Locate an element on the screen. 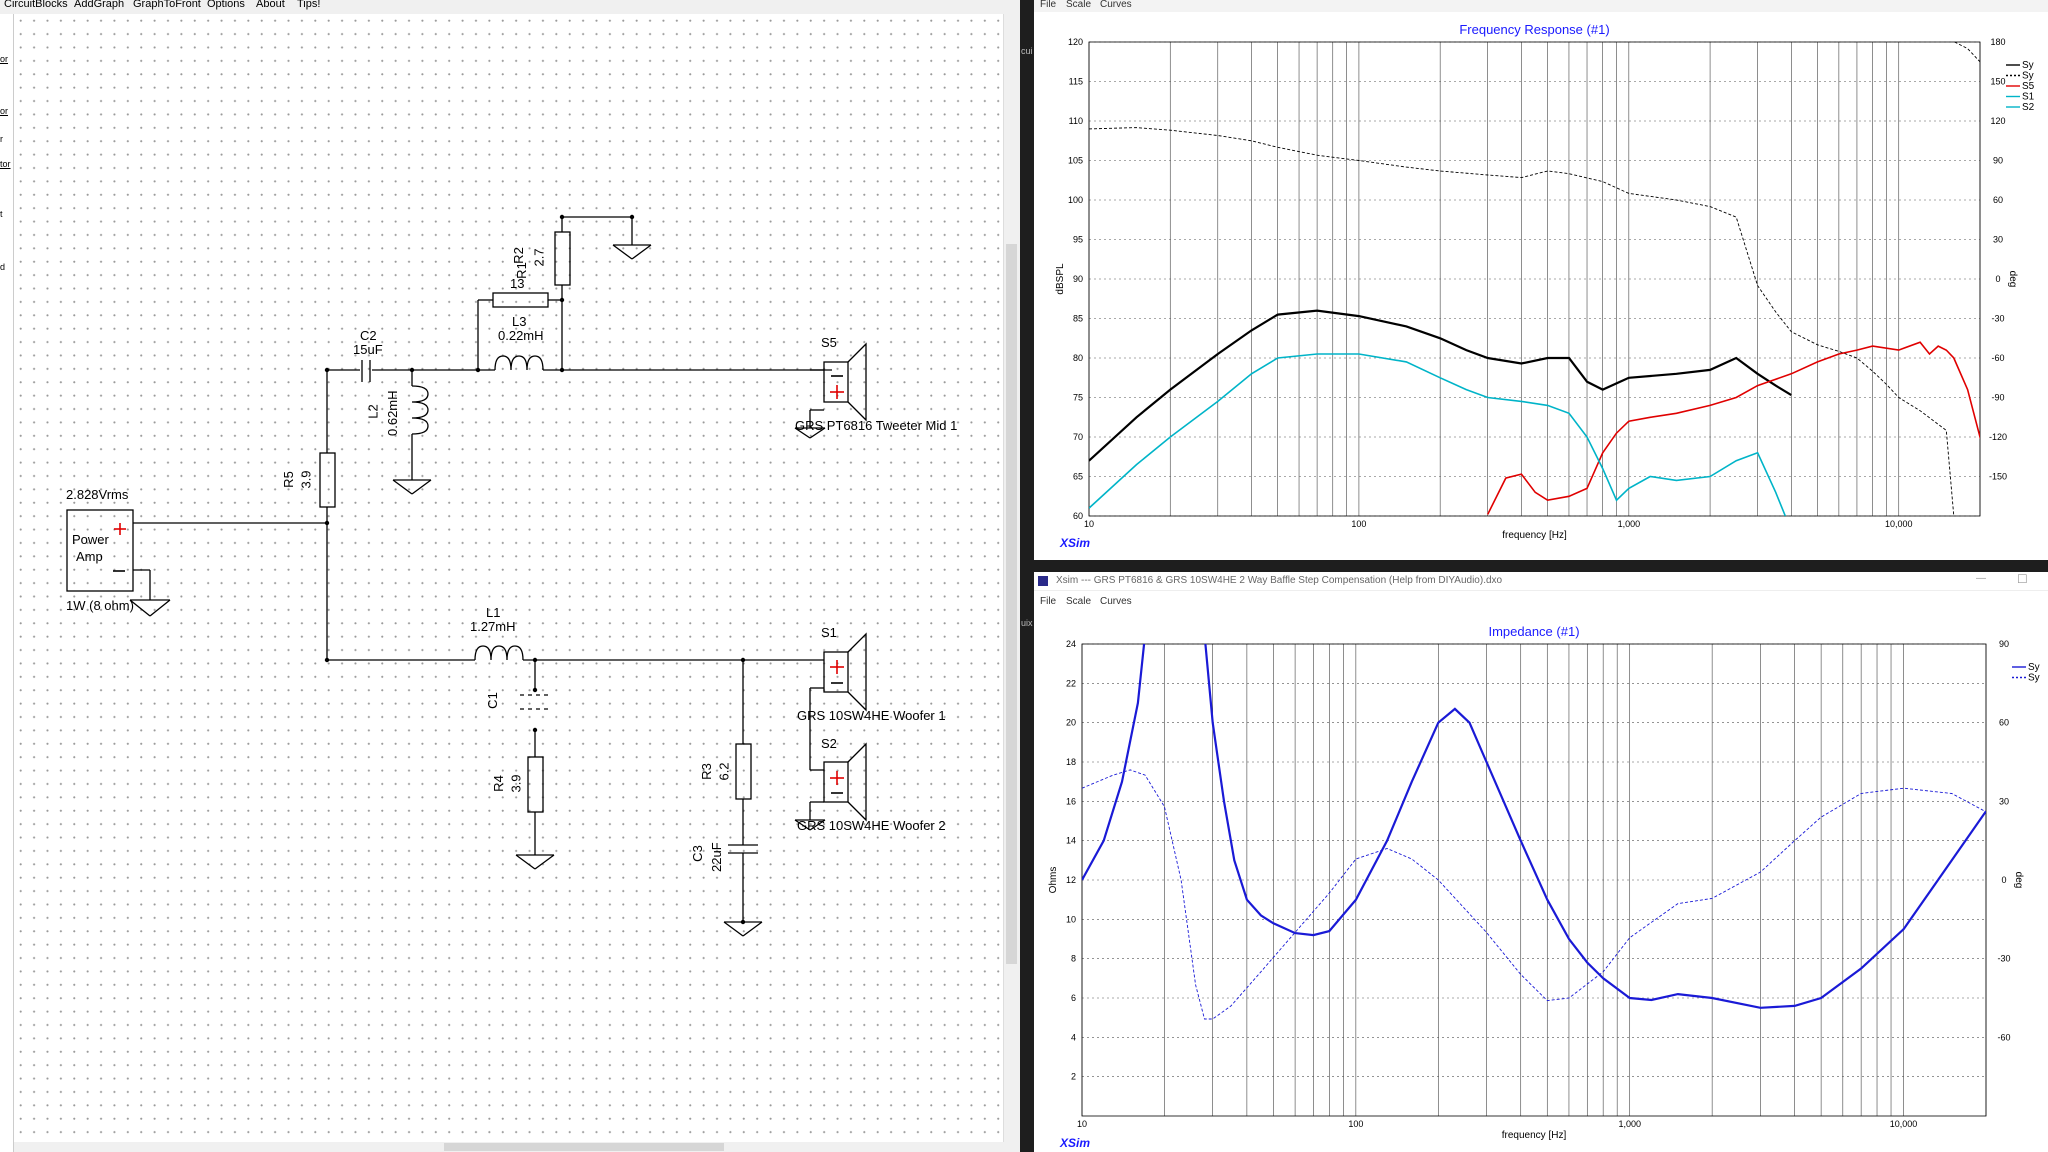  r4-value: 3.9 is located at coordinates (516, 783).